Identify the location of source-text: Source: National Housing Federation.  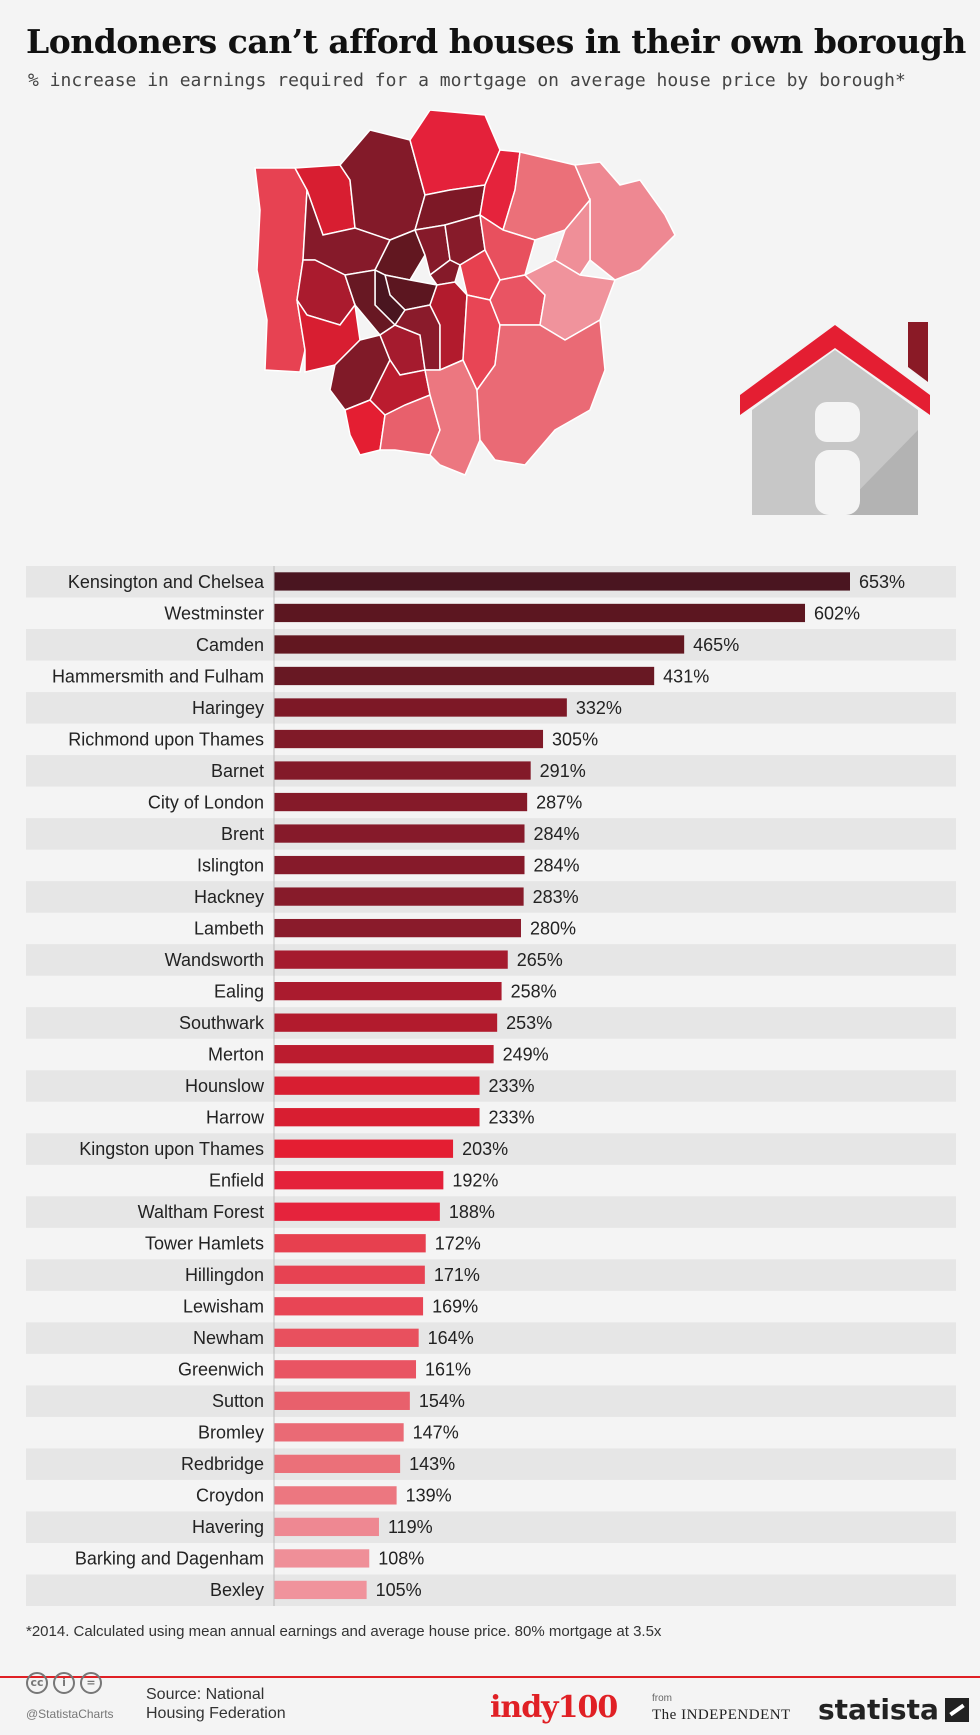
(236, 1704).